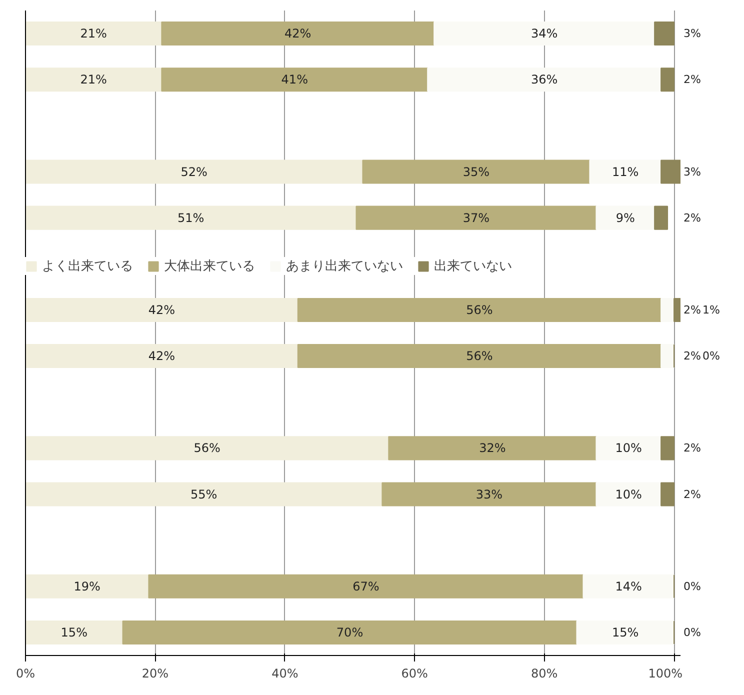 The width and height of the screenshot is (744, 695). I want to click on data-label: 37%, so click(476, 217).